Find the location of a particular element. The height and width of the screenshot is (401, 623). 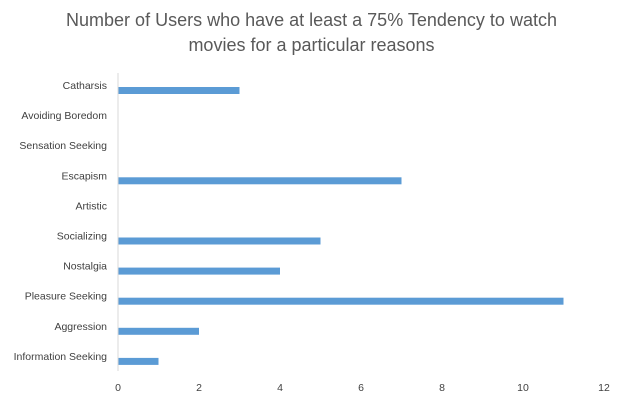

bar-pleasure-seeking is located at coordinates (341, 301).